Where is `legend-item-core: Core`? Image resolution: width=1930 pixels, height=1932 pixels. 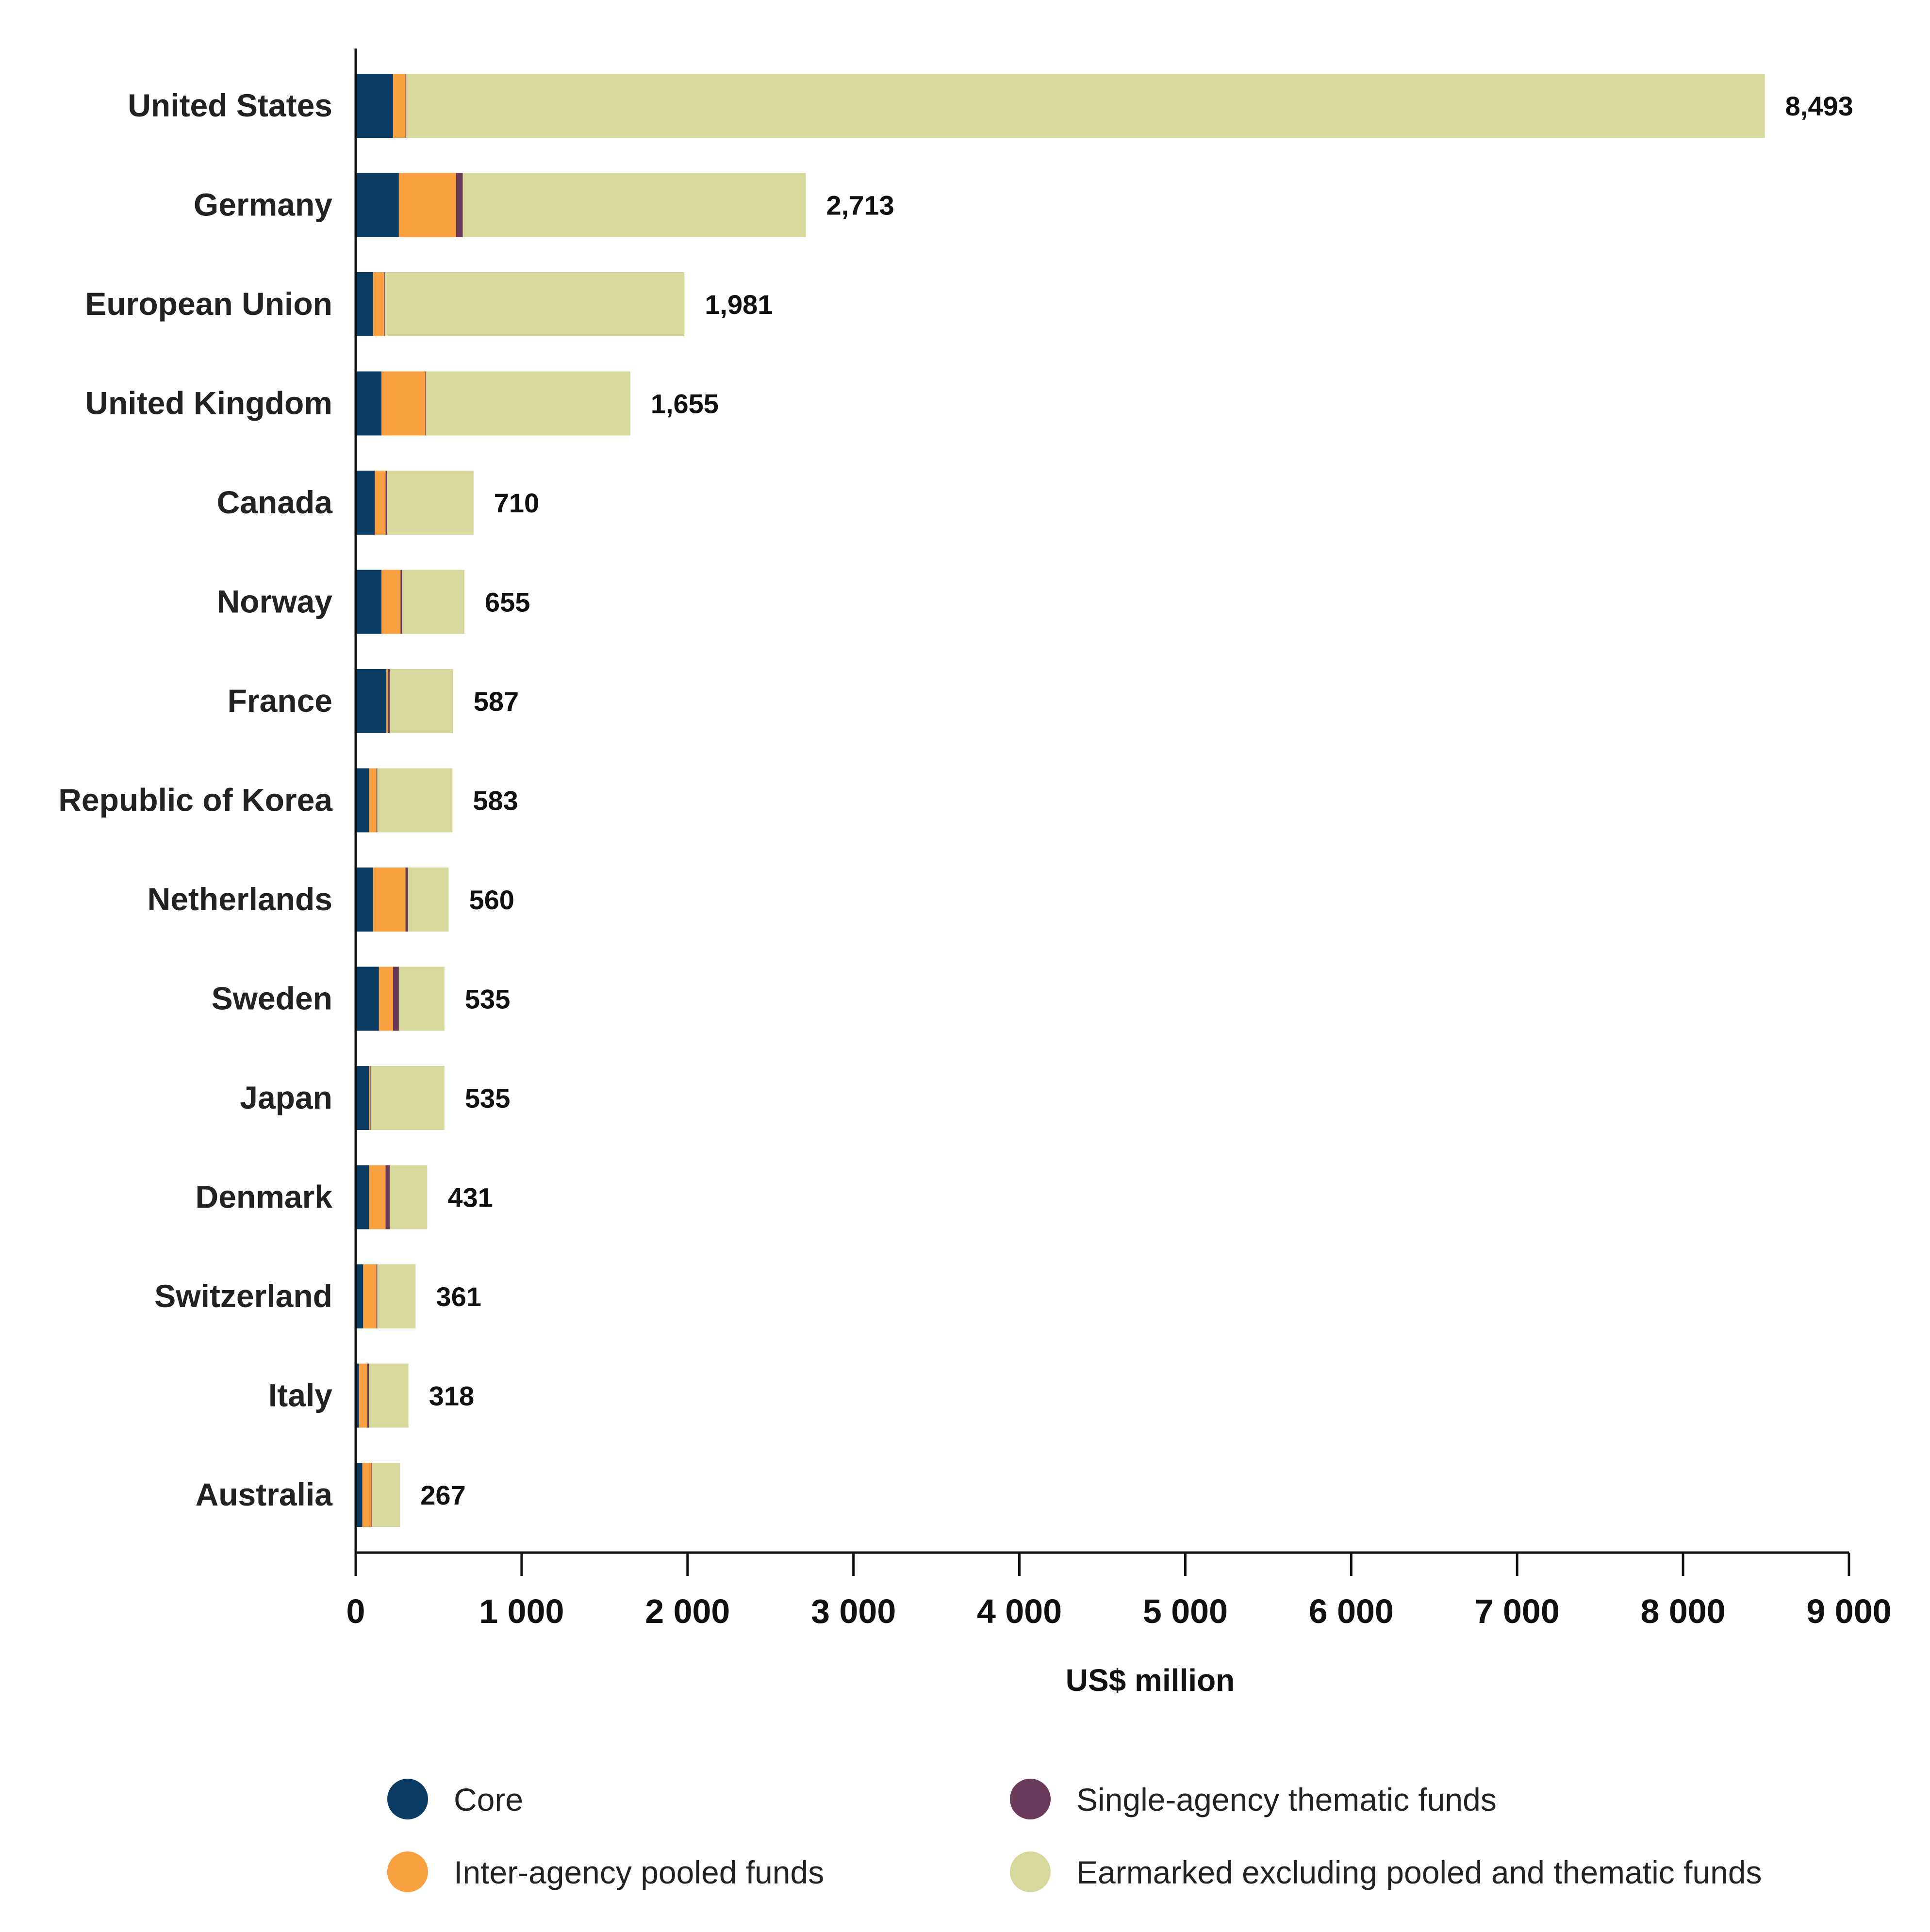
legend-item-core: Core is located at coordinates (455, 1799).